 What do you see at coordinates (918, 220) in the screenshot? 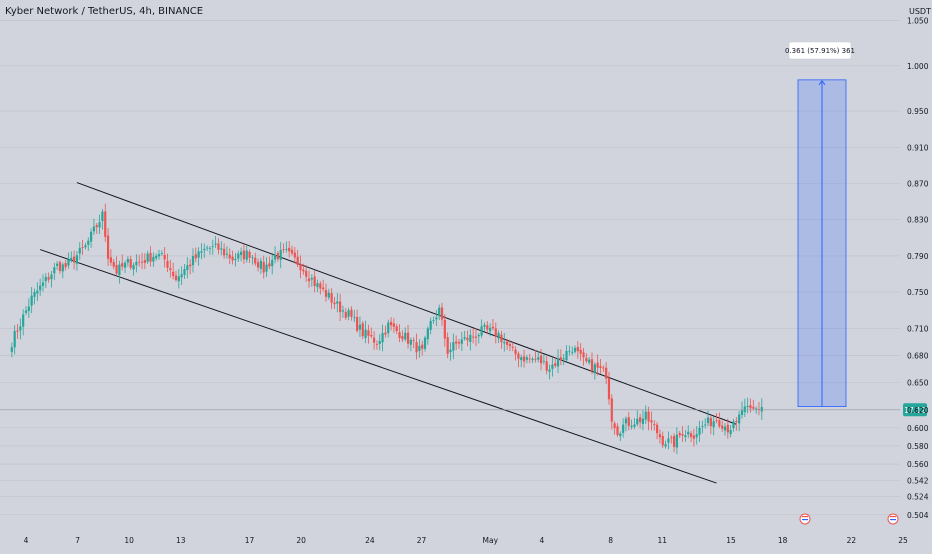
I see `y-tick-label: 0.830` at bounding box center [918, 220].